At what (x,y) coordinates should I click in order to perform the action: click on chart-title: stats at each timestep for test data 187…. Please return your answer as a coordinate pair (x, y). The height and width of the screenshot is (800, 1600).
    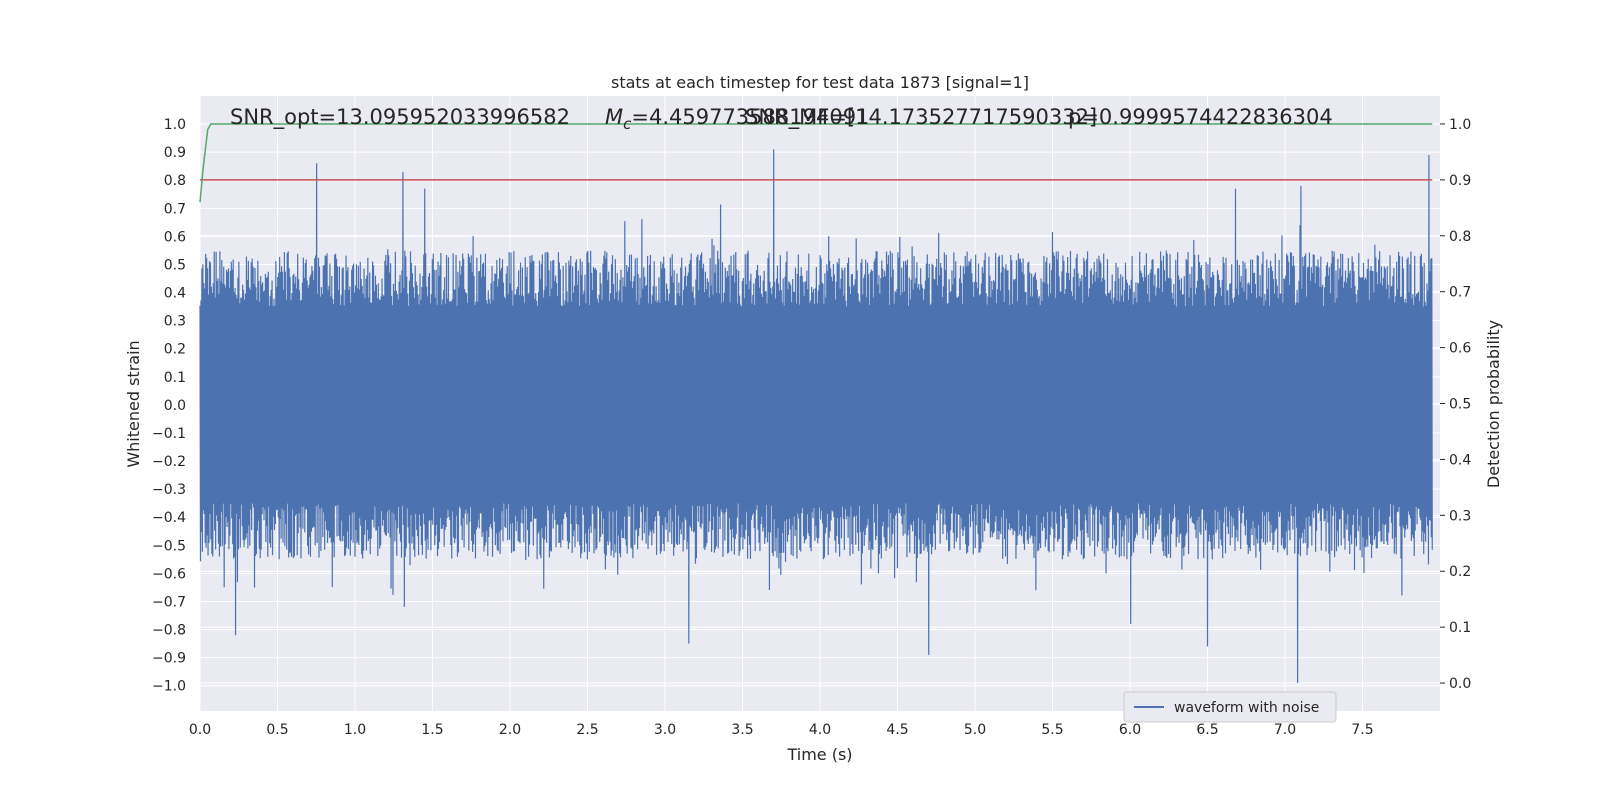
    Looking at the image, I should click on (820, 82).